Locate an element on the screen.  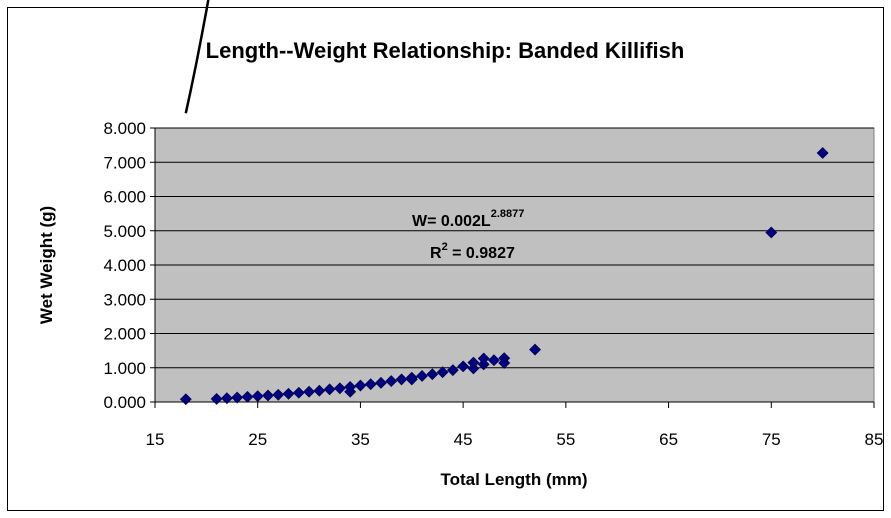
r-squared: R2 = 0.9827 is located at coordinates (472, 251).